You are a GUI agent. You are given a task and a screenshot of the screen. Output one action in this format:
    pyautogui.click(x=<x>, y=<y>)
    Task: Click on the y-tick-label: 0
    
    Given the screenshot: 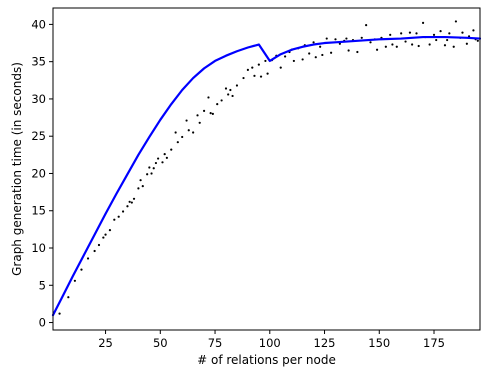 What is the action you would take?
    pyautogui.click(x=42, y=323)
    